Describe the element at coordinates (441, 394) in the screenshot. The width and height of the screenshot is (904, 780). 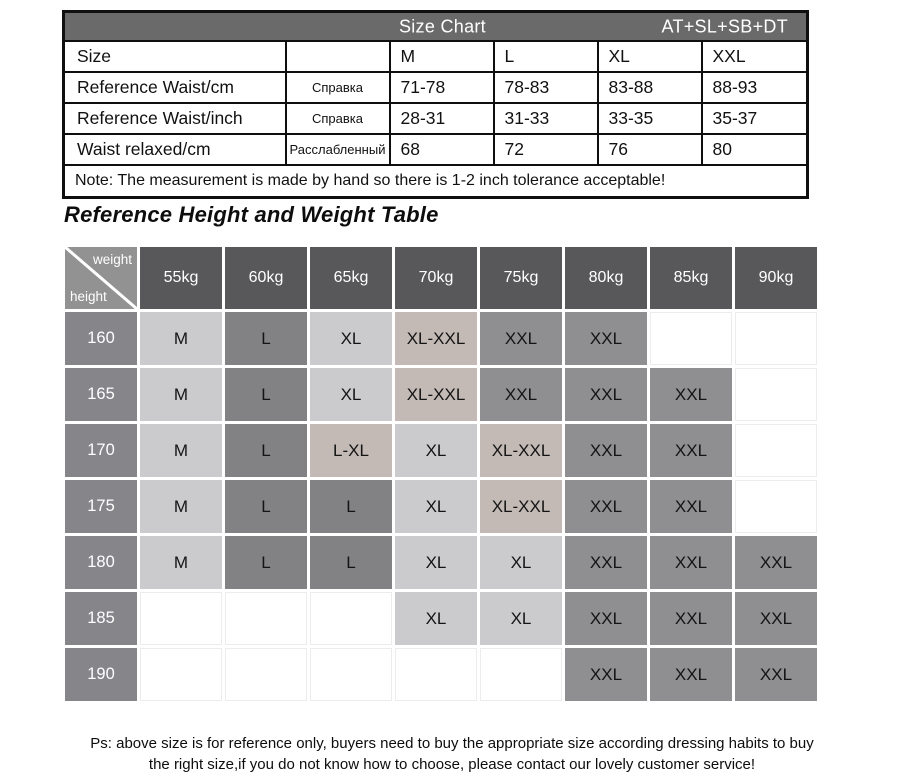
I see `grid-row: 165 M L XL XL-XXL XXL XXL XXL` at that location.